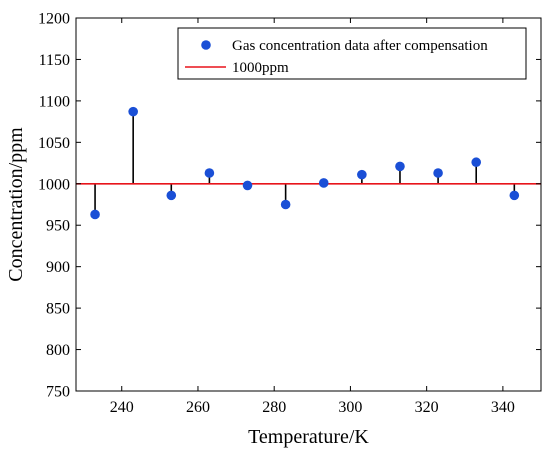 Image resolution: width=550 pixels, height=455 pixels. What do you see at coordinates (54, 60) in the screenshot?
I see `y-tick-label: 1150` at bounding box center [54, 60].